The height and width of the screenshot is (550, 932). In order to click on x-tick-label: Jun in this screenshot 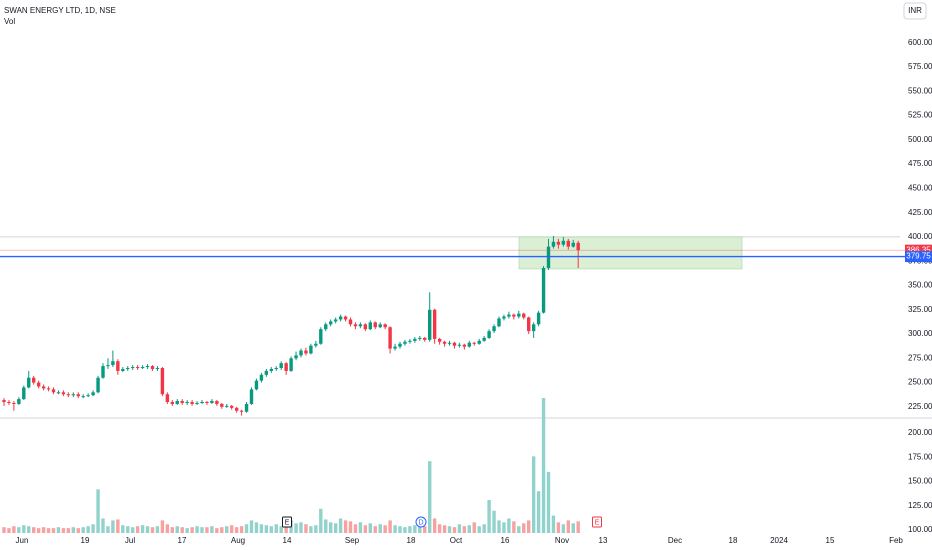, I will do `click(22, 540)`.